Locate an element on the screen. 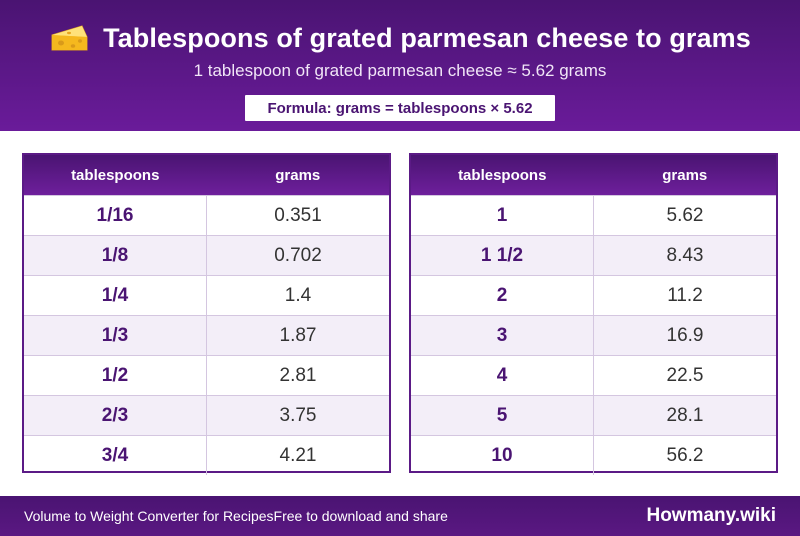  tablespoons-cell: 1/4 is located at coordinates (115, 295).